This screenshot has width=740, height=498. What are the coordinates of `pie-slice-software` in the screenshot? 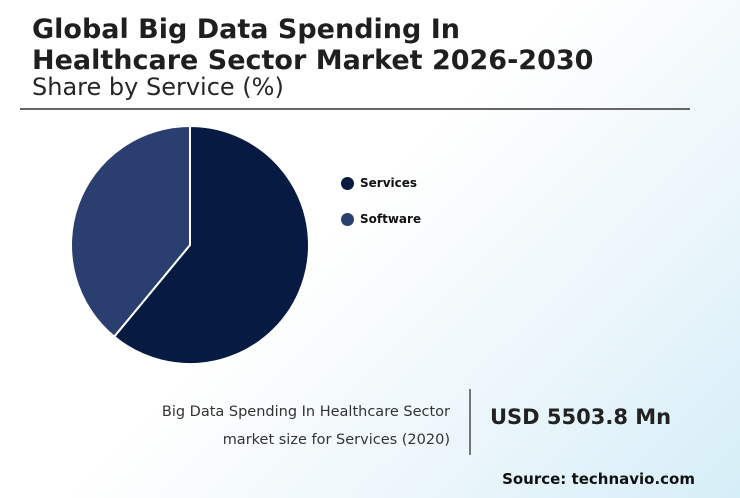 It's located at (130, 231).